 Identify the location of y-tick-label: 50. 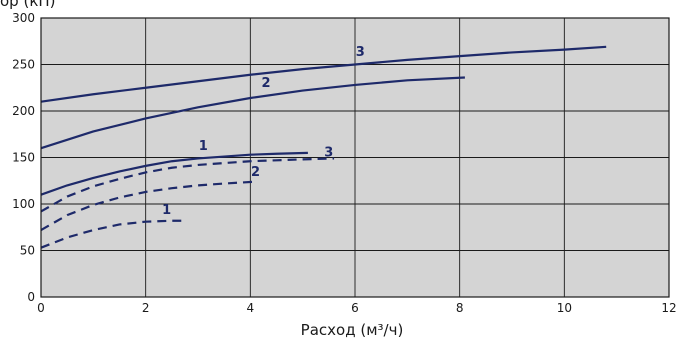
(27, 251).